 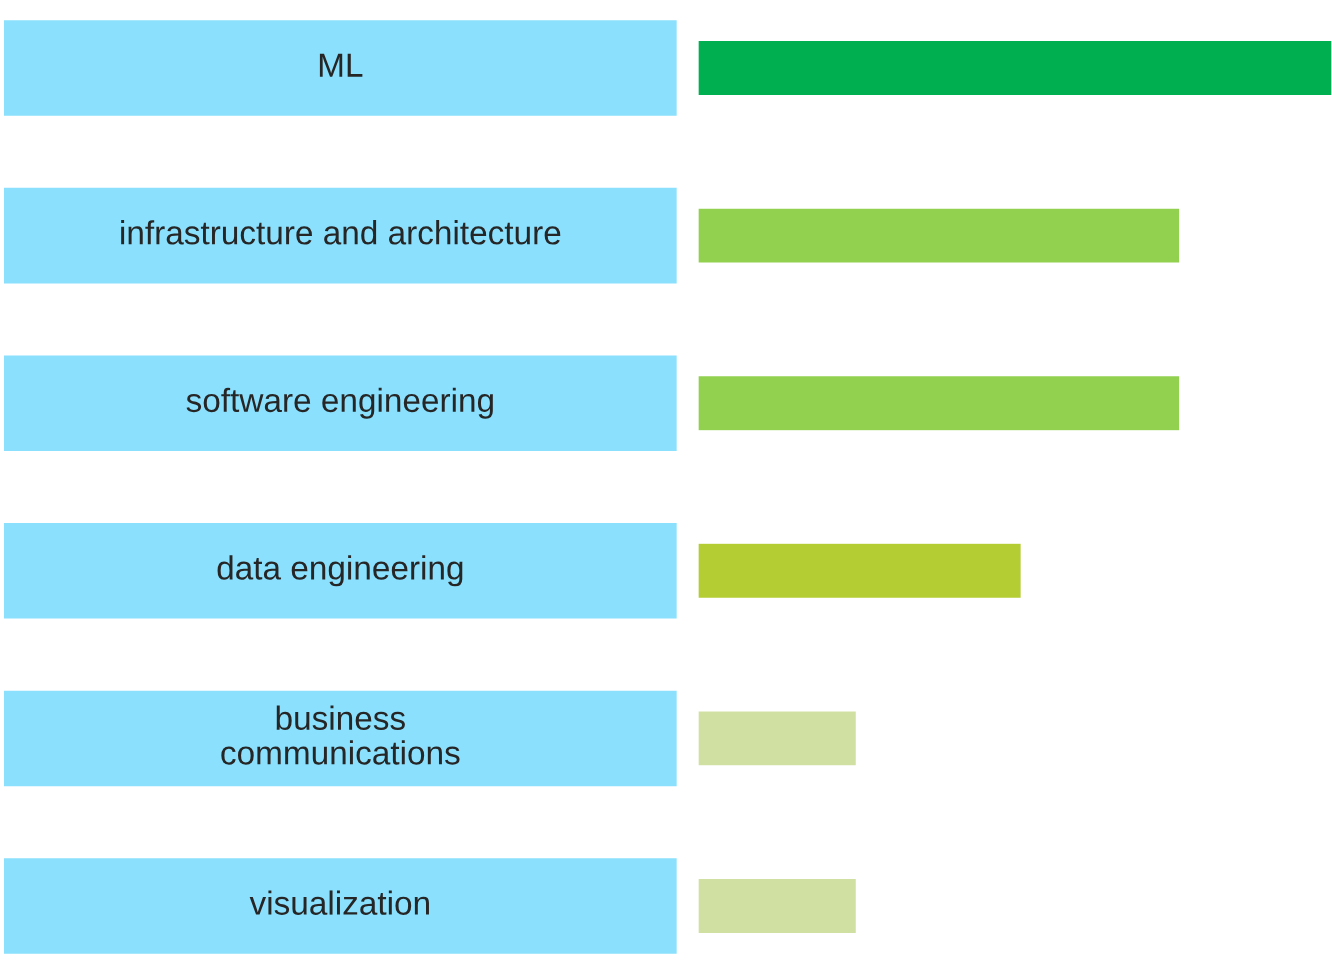 I want to click on y-tick-label: data engineering, so click(x=340, y=571).